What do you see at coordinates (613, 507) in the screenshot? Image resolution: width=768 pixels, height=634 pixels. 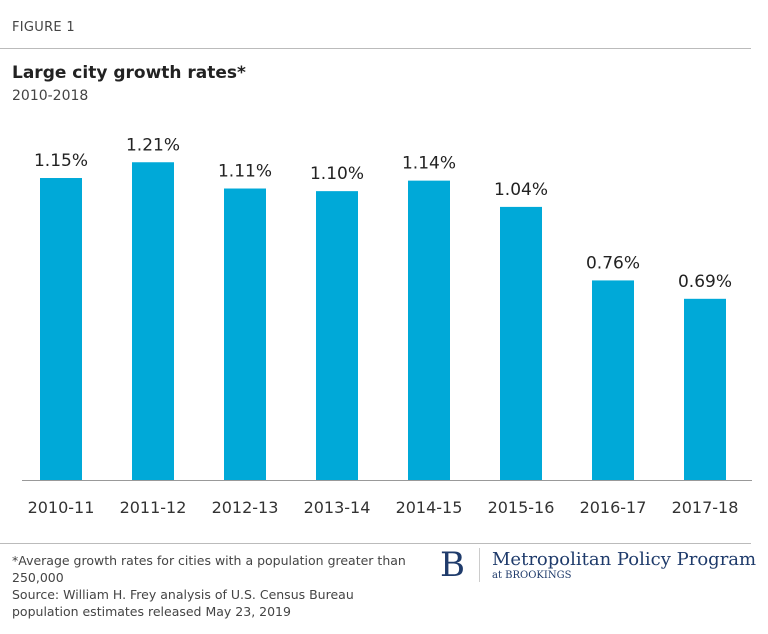 I see `x-tick-label: 2016-17` at bounding box center [613, 507].